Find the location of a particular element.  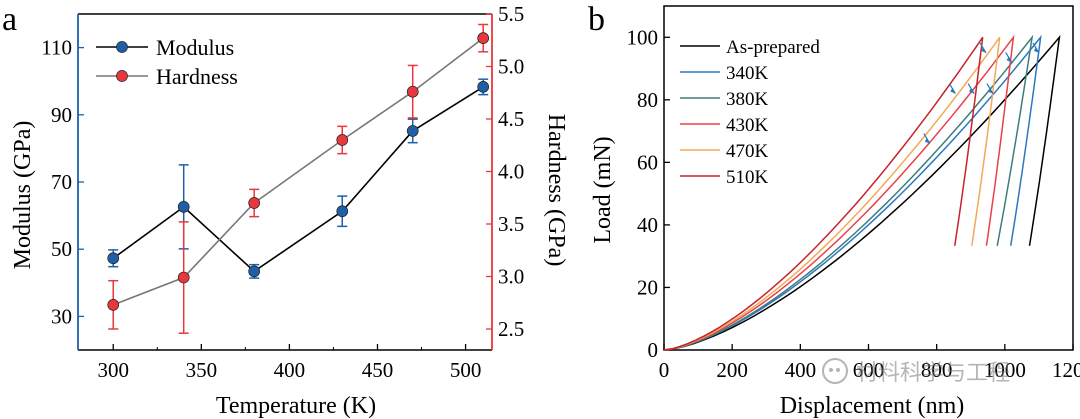

chart-a-y-tick-label: 50 is located at coordinates (61, 249).